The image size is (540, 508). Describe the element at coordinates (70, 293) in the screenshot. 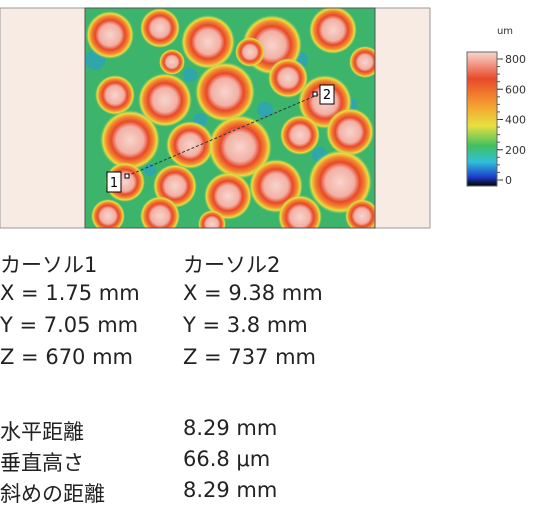

I see `text: X = 1.75 mm` at that location.